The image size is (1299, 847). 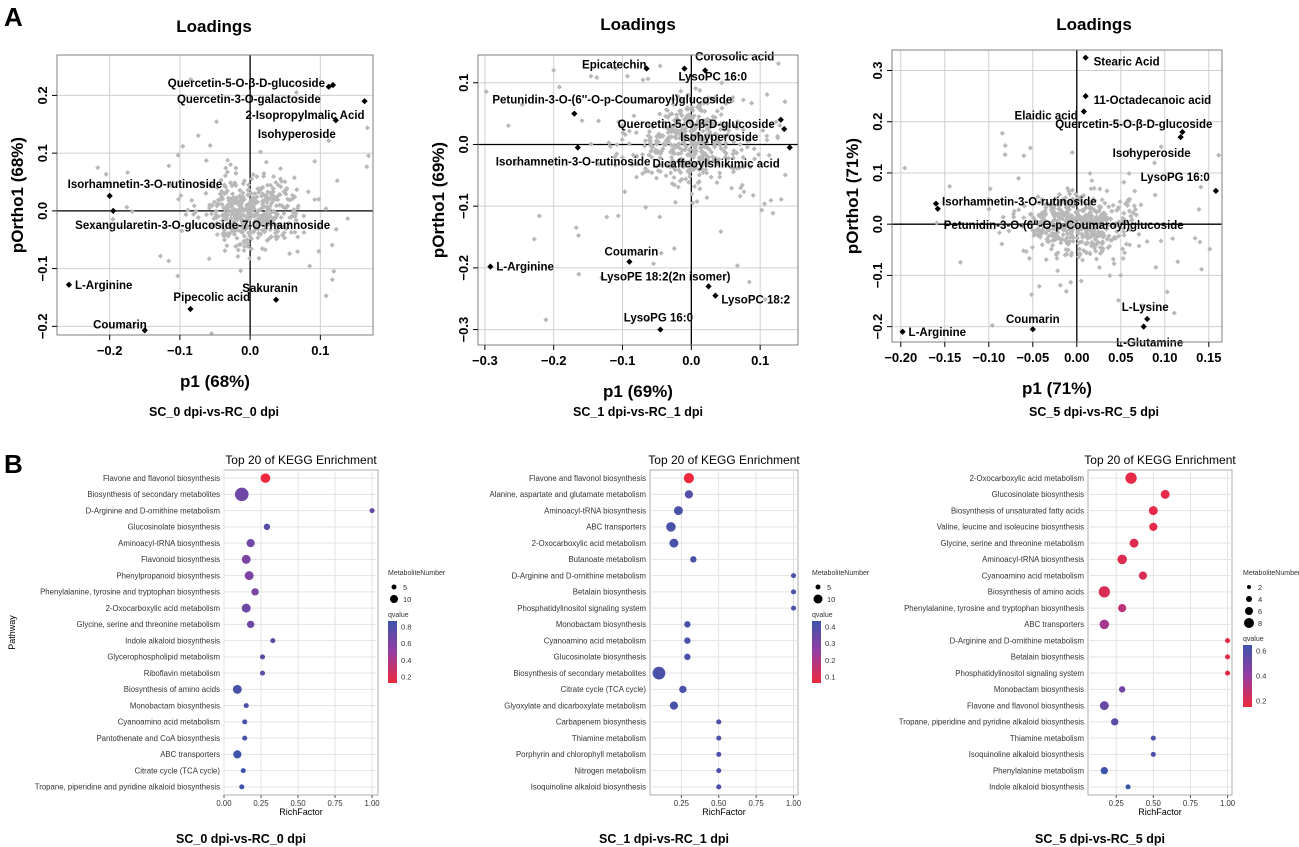 I want to click on labeled-point, so click(x=708, y=286).